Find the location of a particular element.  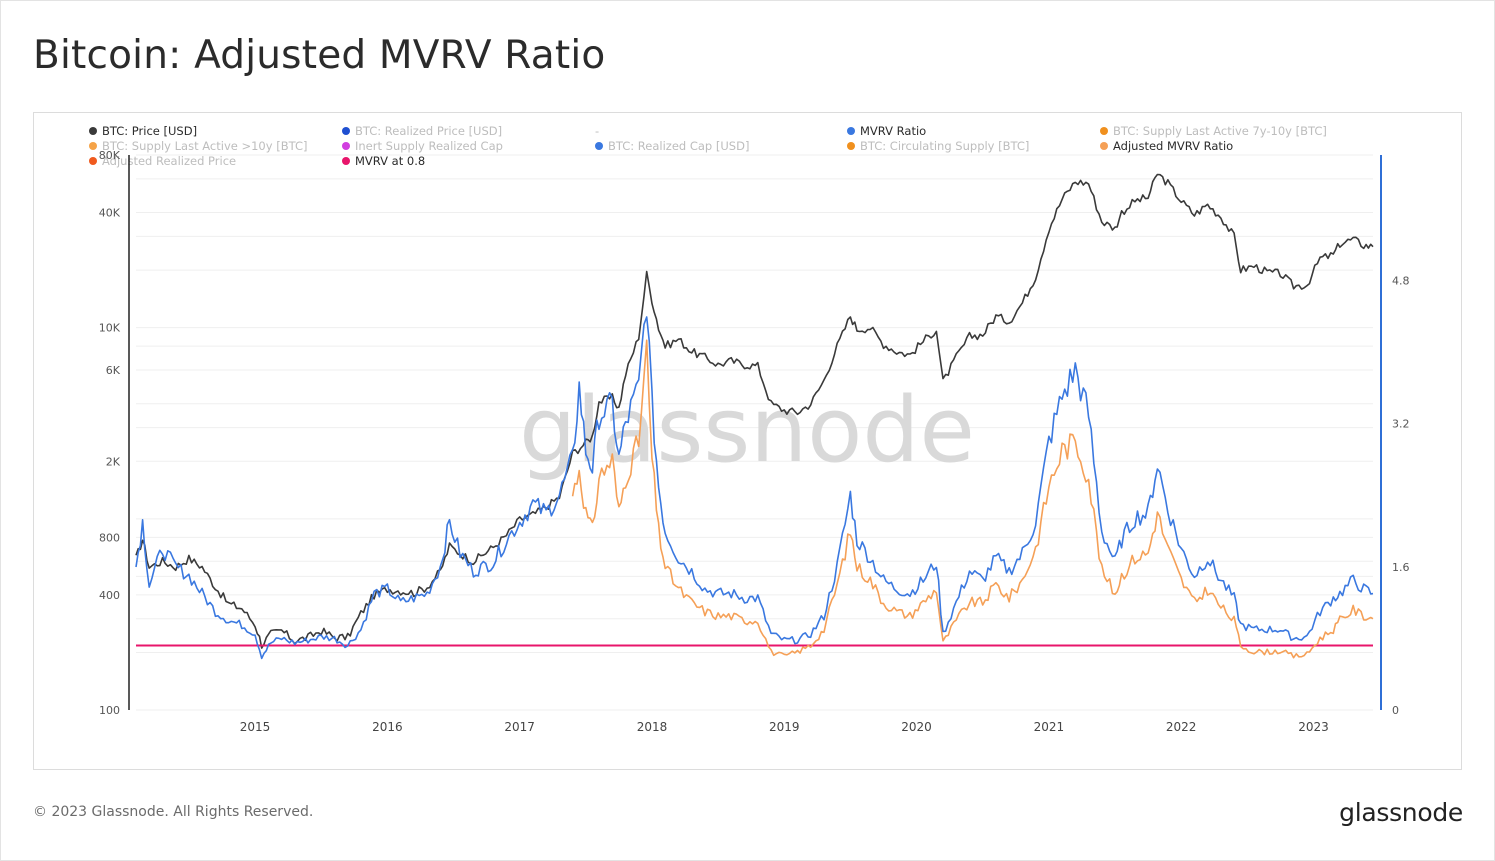

x-tick-label: 2019 is located at coordinates (784, 727).